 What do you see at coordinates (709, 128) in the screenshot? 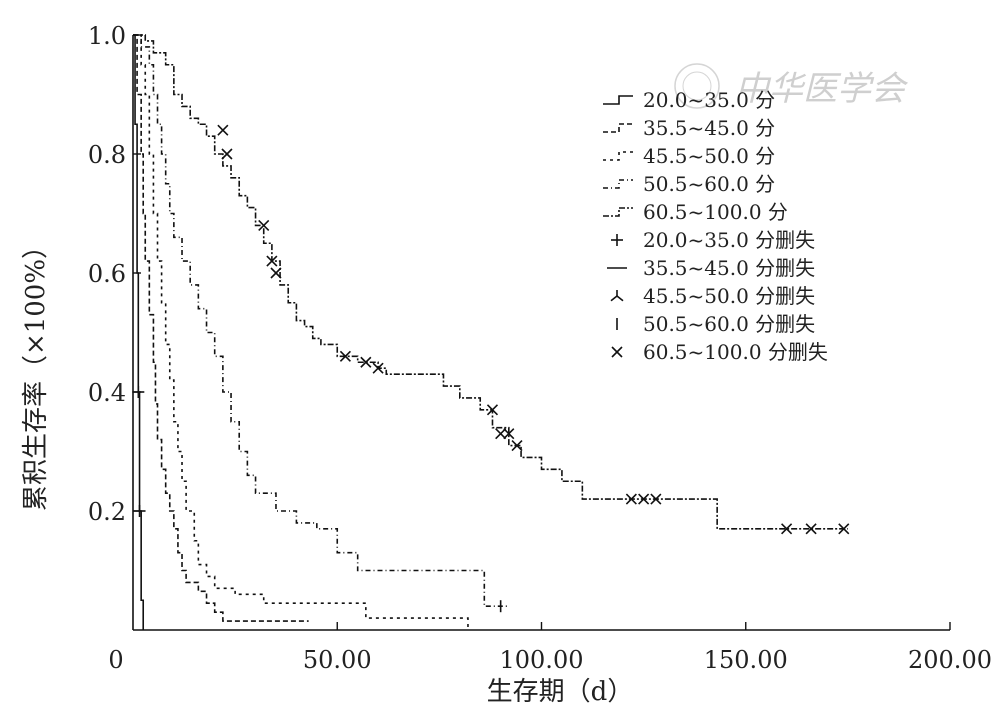
I see `legend-label: 35.5~45.0 分` at bounding box center [709, 128].